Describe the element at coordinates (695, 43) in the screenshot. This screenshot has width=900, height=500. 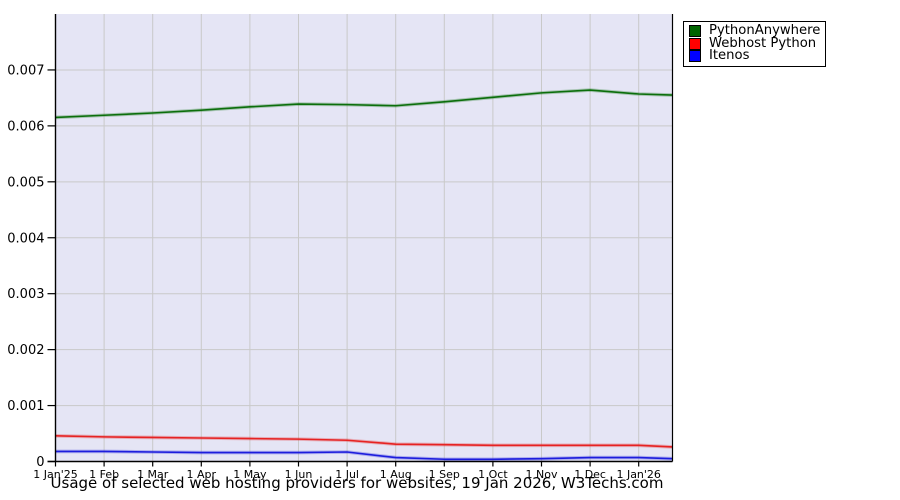
I see `legend-swatch-webhost-python` at that location.